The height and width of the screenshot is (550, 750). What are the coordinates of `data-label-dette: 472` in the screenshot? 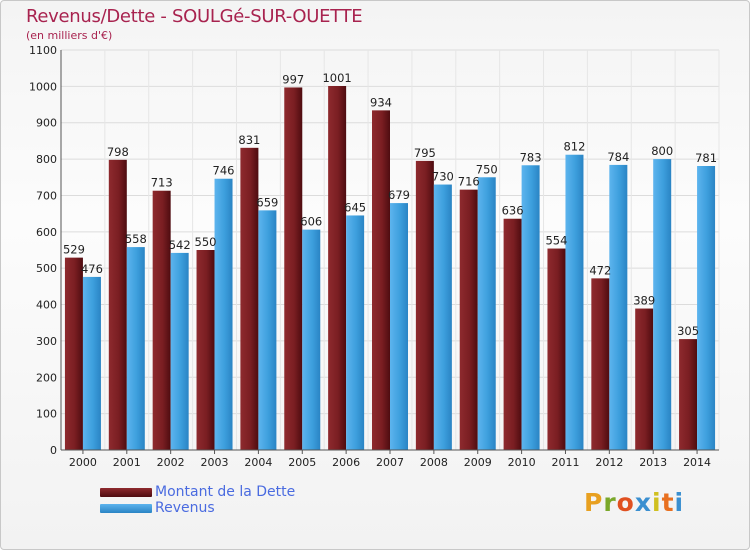 It's located at (600, 270).